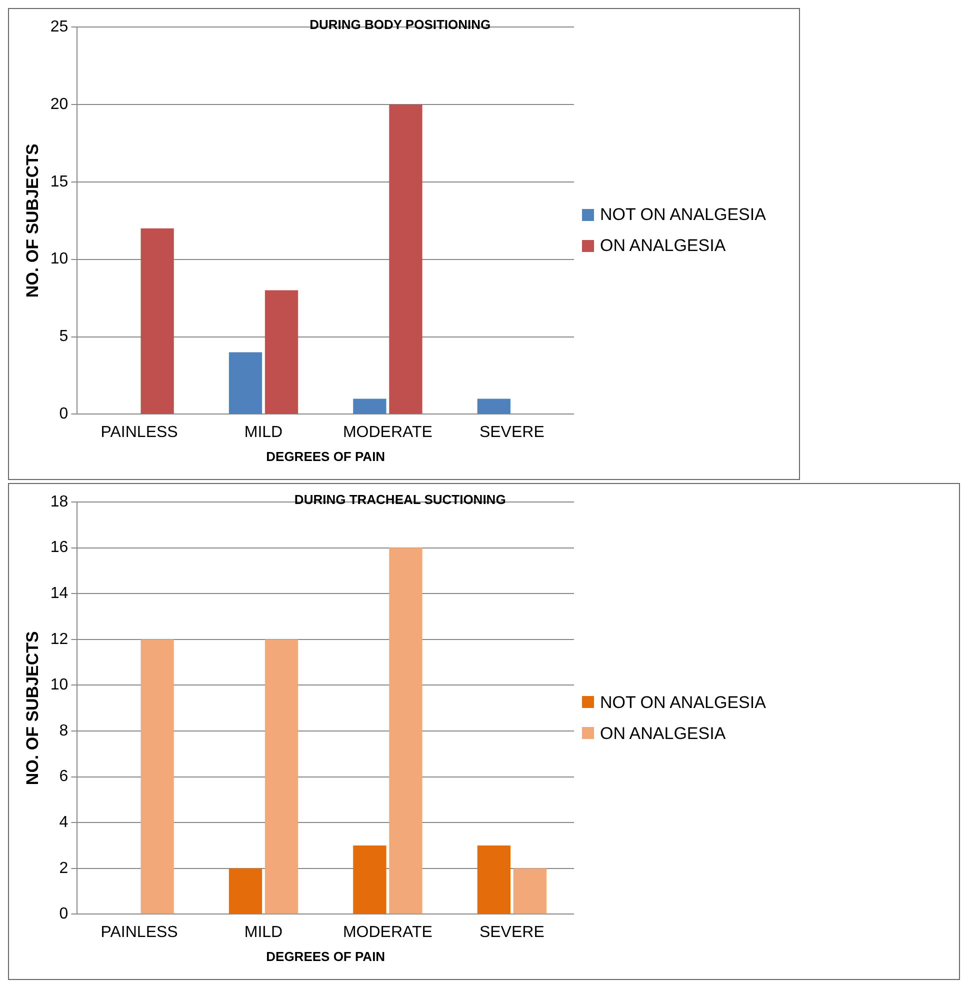  Describe the element at coordinates (59, 593) in the screenshot. I see `y-tick-label: 14` at that location.